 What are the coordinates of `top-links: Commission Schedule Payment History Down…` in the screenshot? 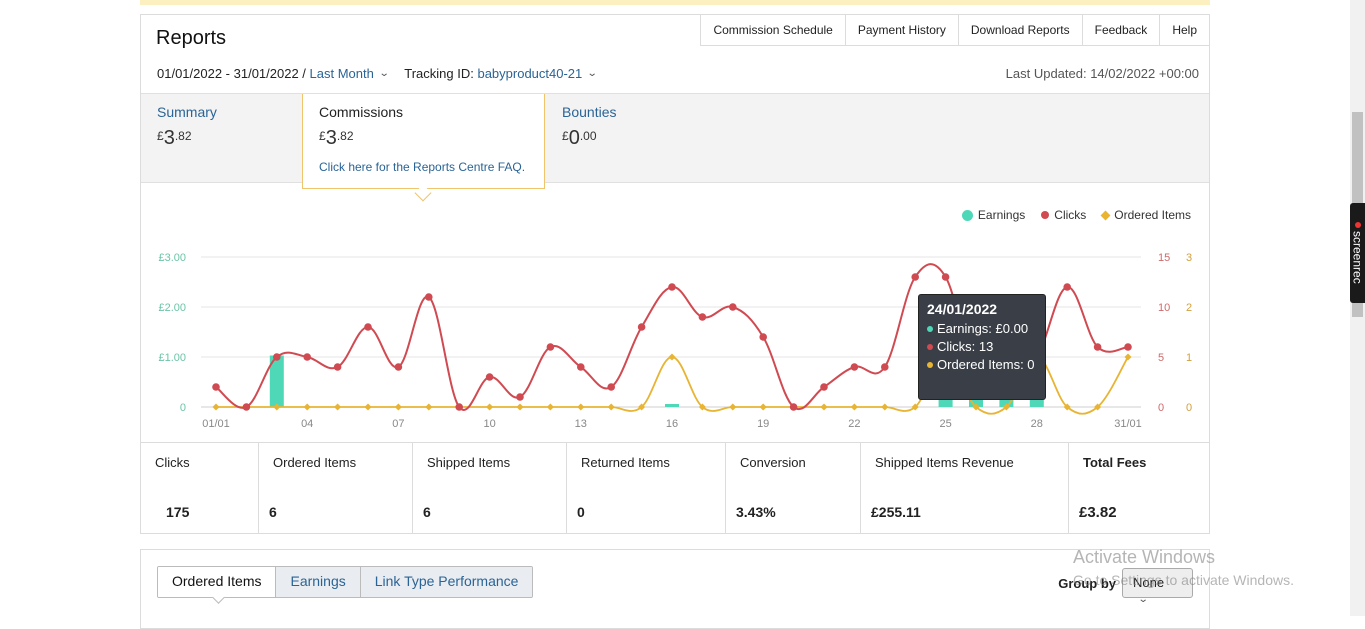 It's located at (954, 30).